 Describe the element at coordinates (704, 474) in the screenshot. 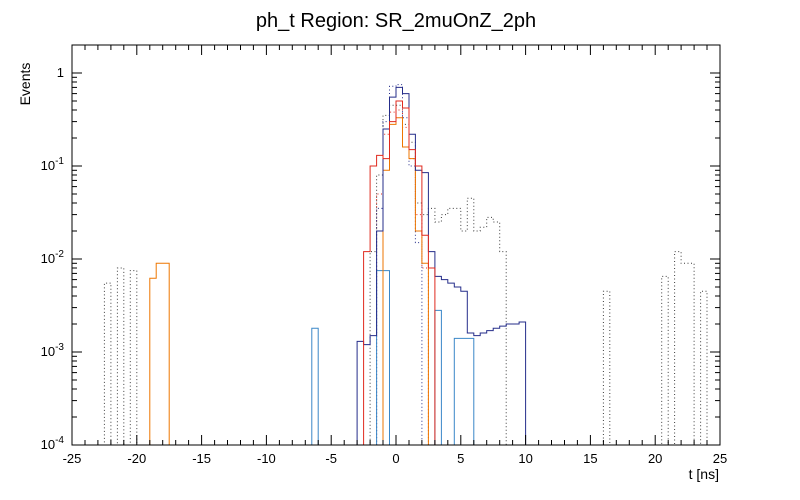

I see `x-axis-title: t [ns]` at that location.